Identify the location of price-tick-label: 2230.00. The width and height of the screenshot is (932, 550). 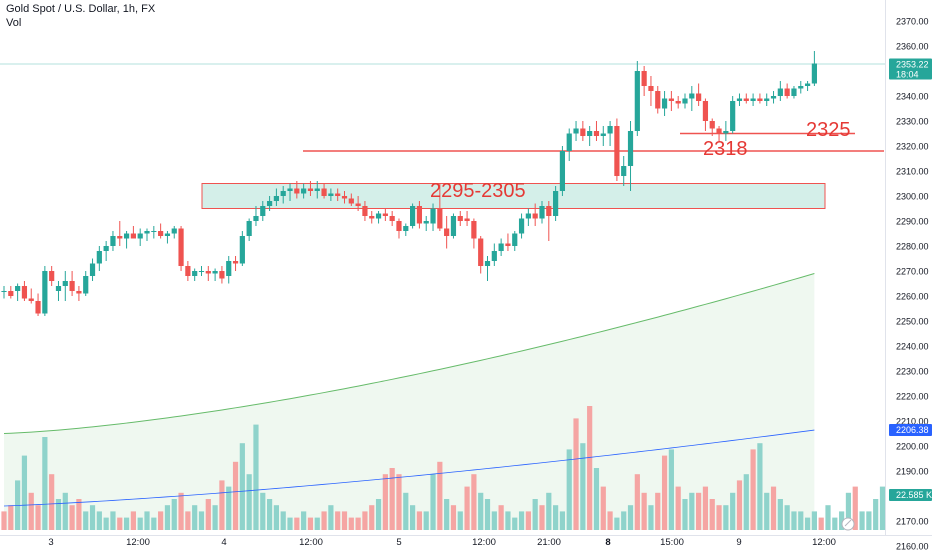
(912, 372).